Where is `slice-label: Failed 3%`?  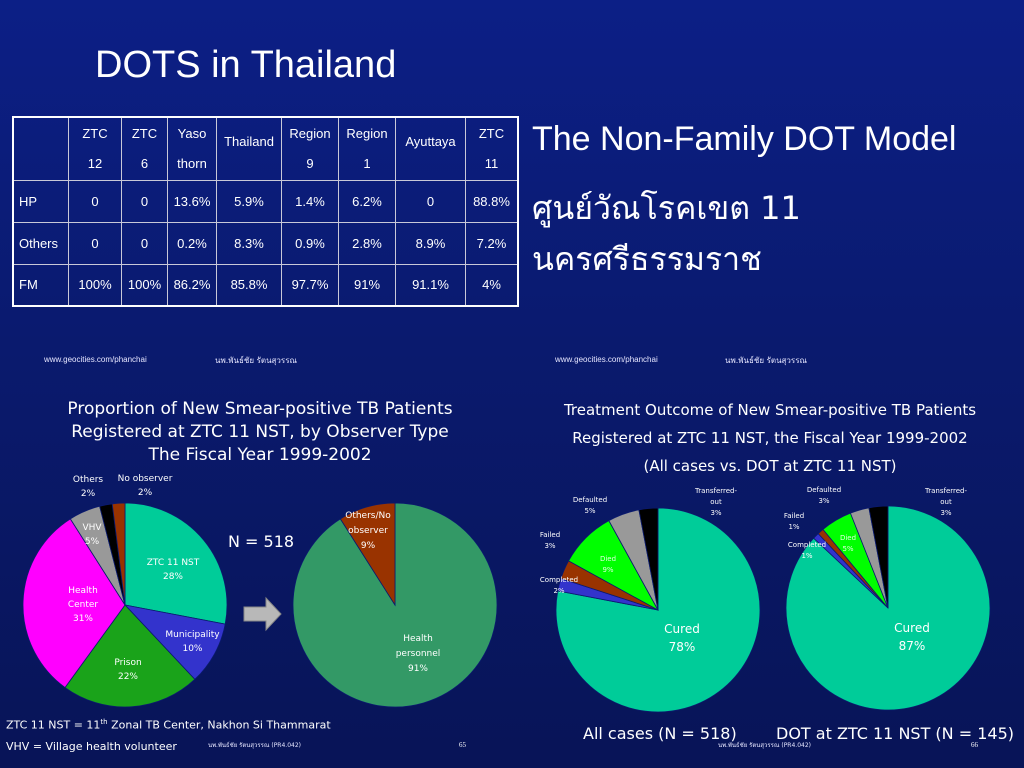
slice-label: Failed 3% is located at coordinates (550, 540).